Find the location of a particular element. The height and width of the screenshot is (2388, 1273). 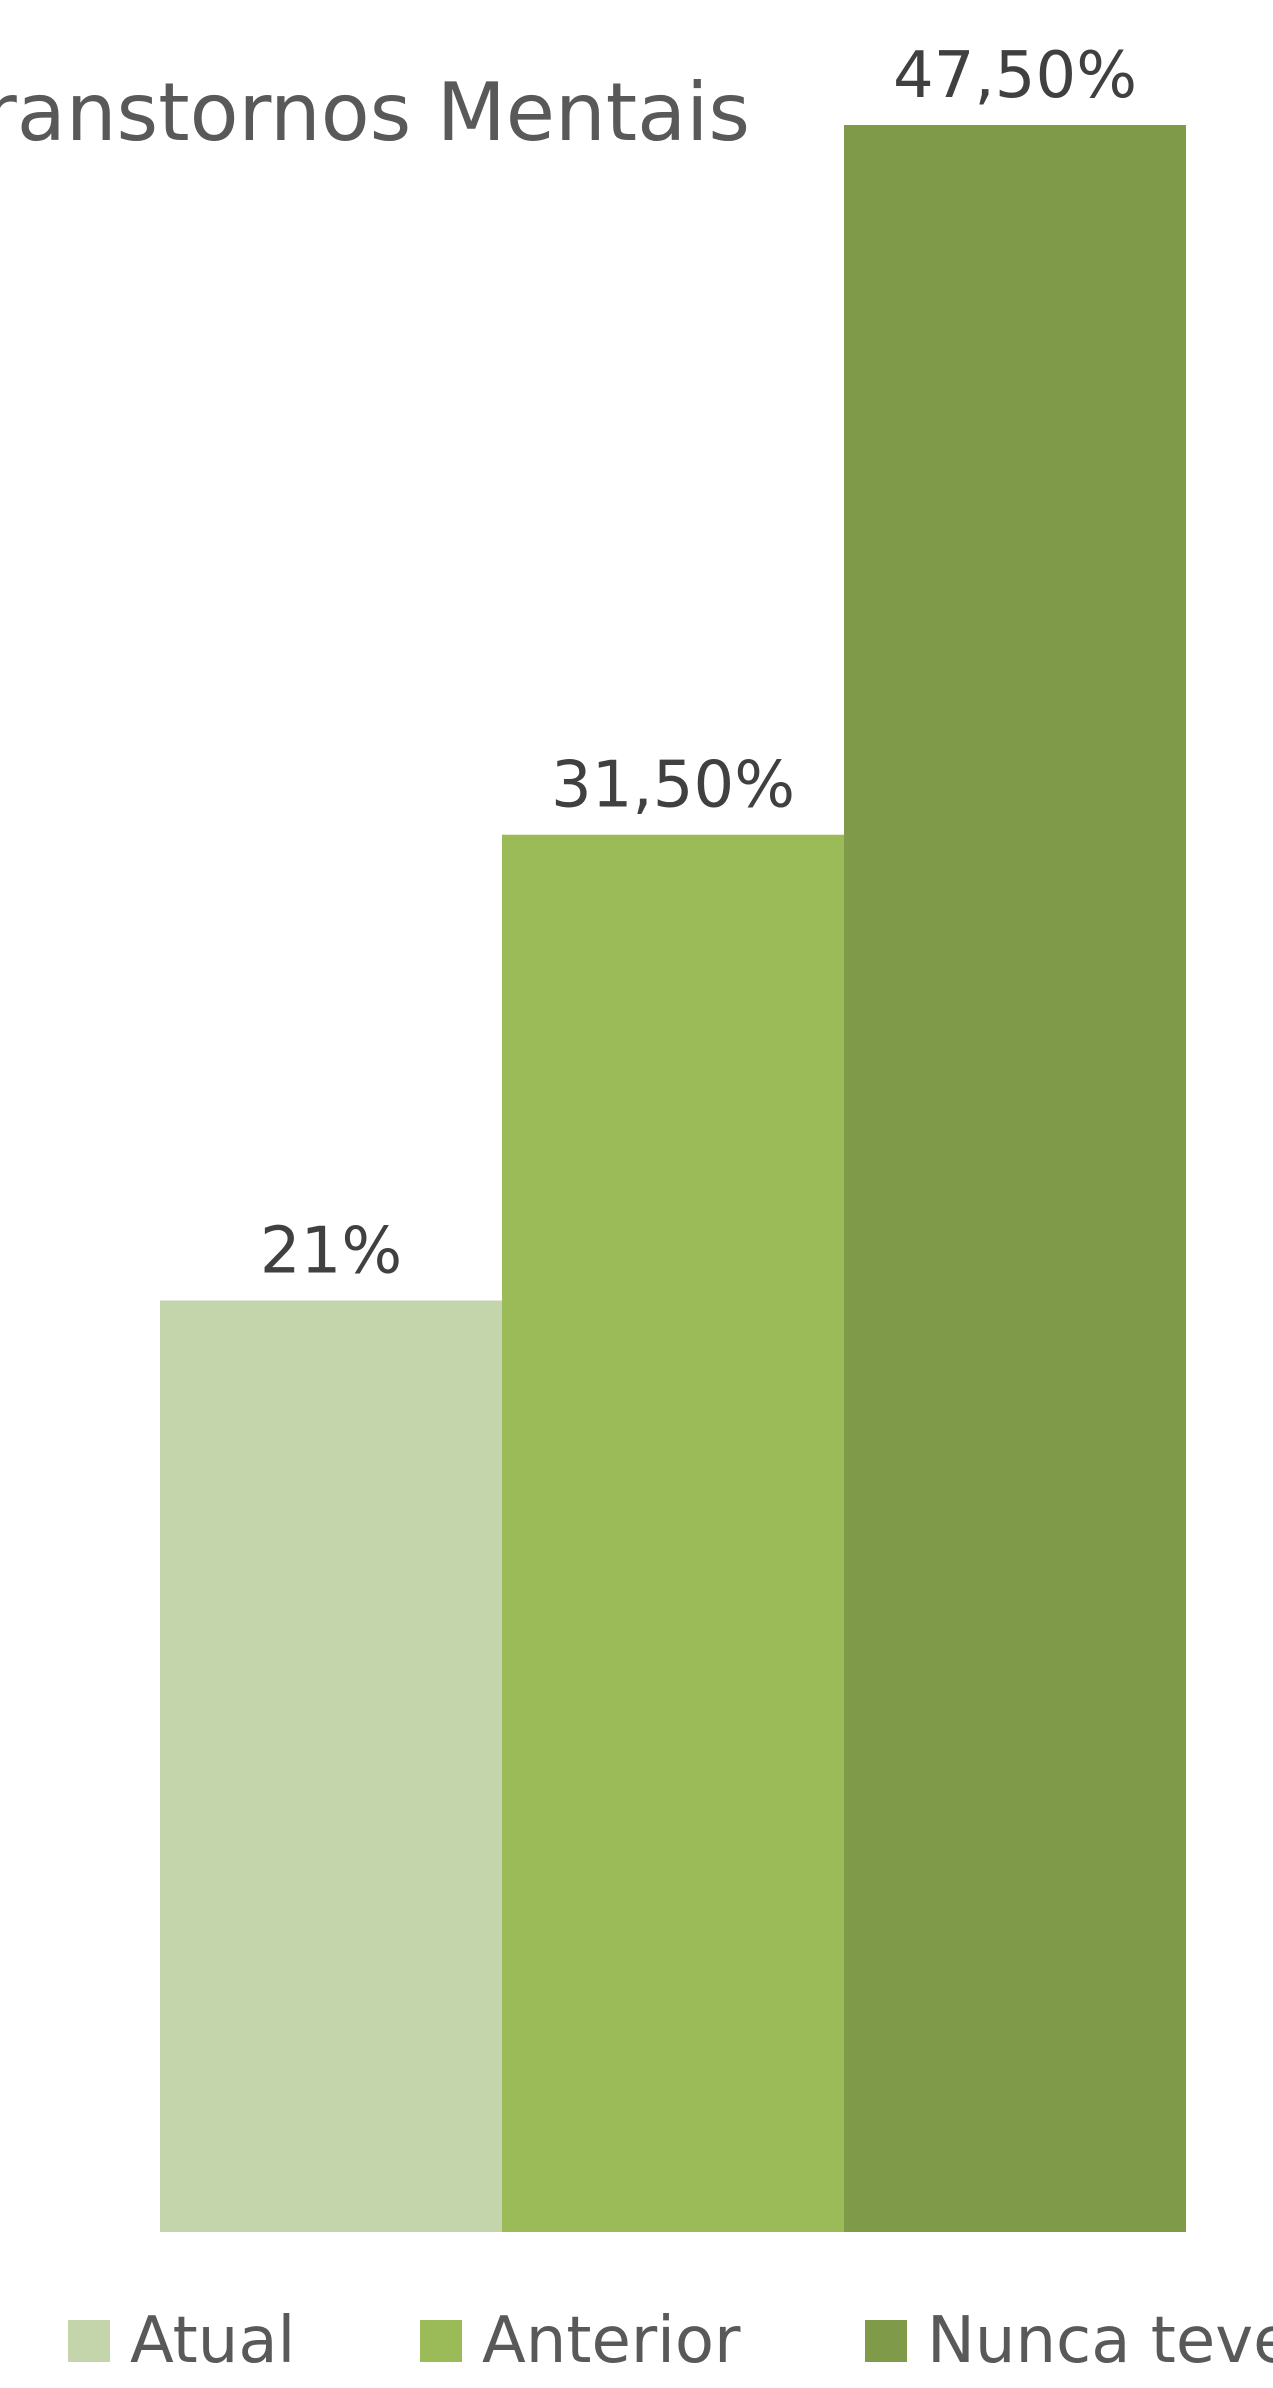

legend-item-atual: Atual is located at coordinates (181, 2341).